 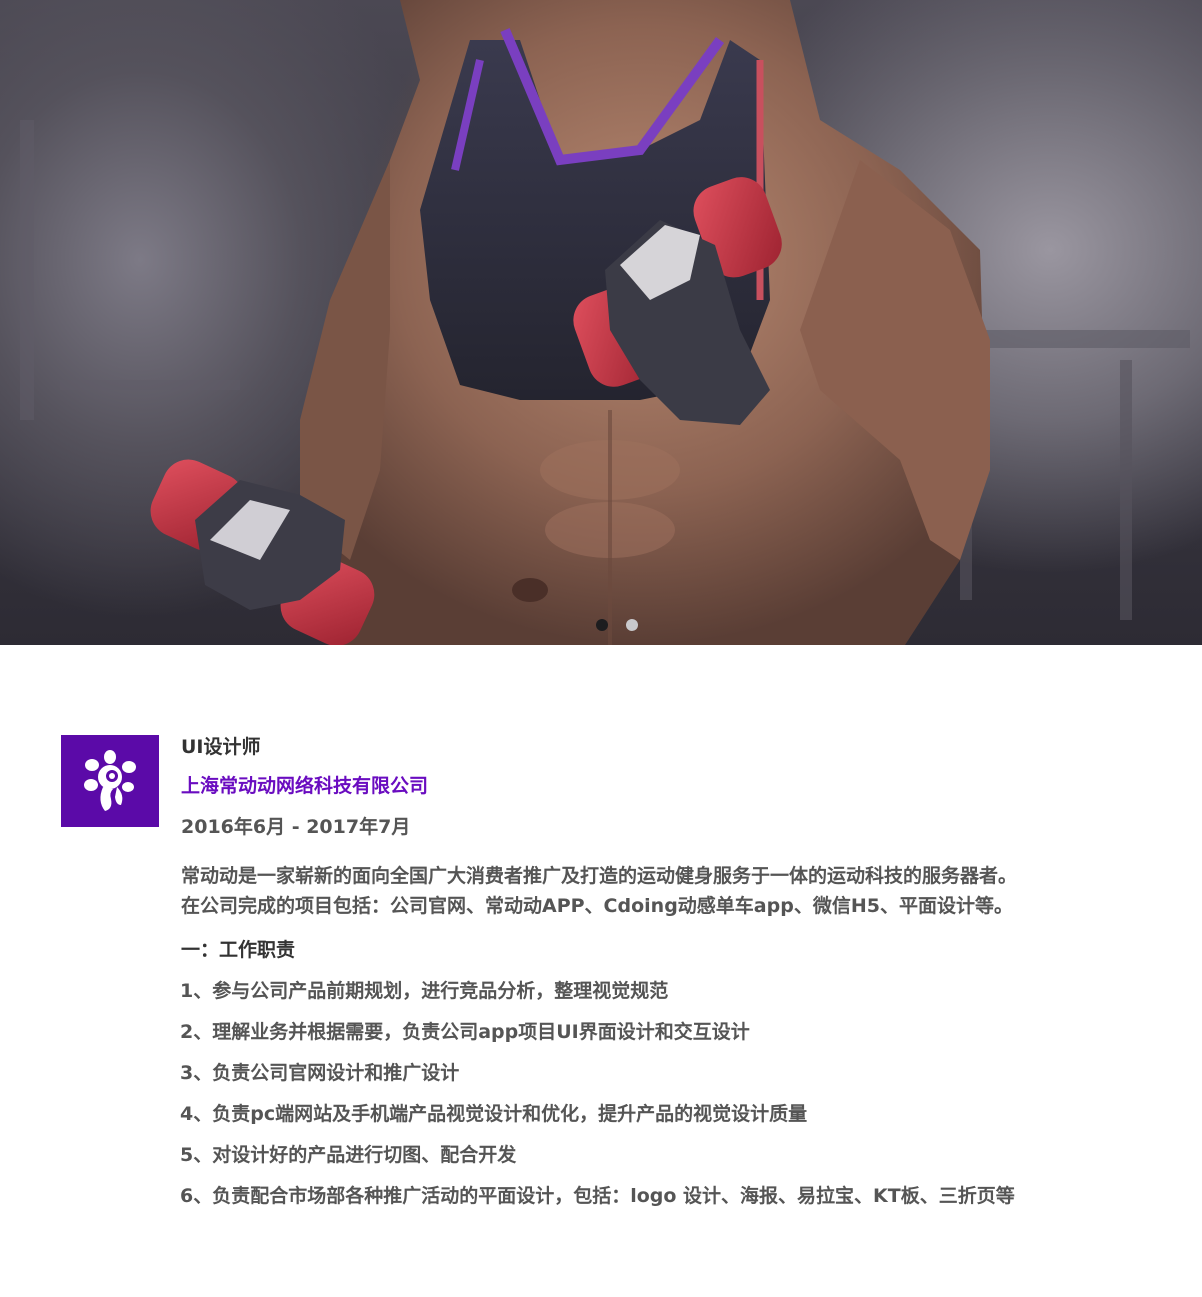 I want to click on employment-period: 2016年6月 - 2017年7月, so click(x=296, y=827).